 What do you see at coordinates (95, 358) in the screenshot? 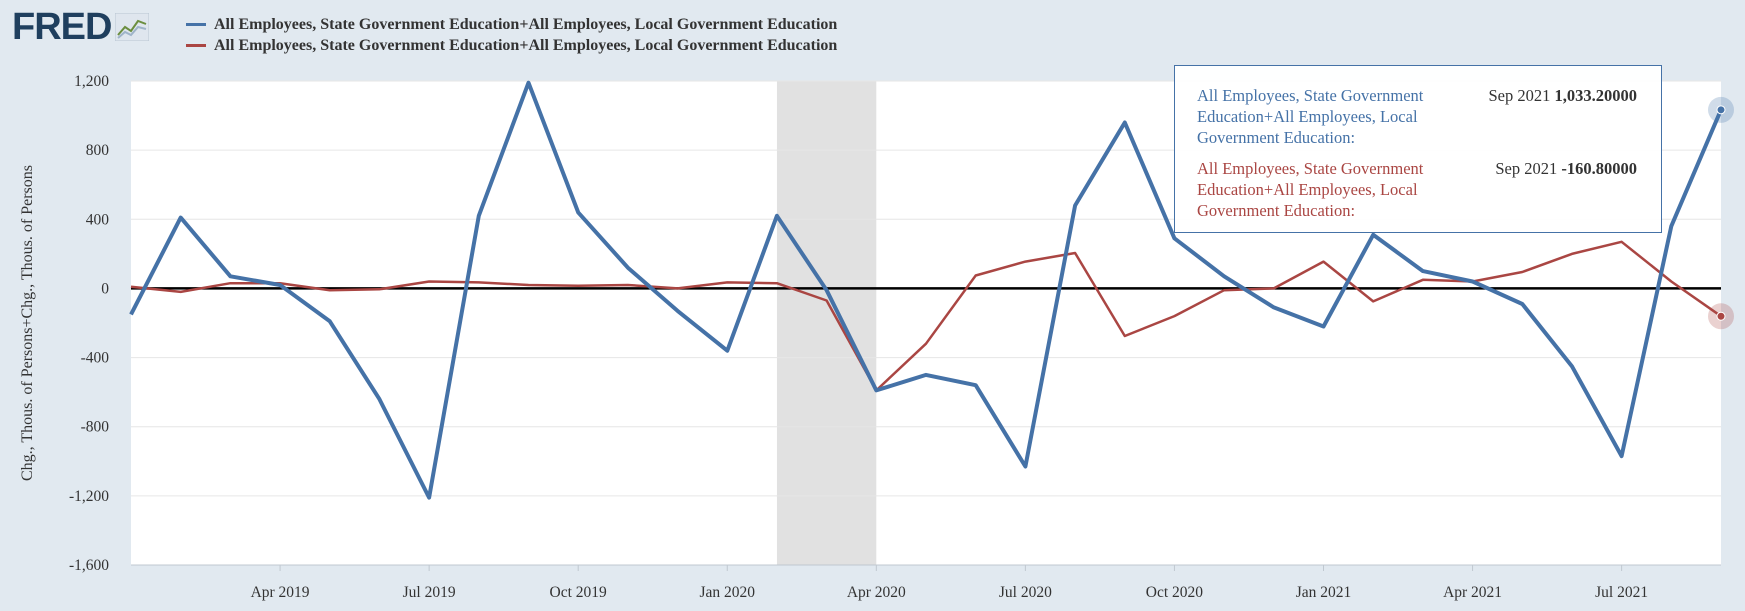
I see `y-tick-label: -400` at bounding box center [95, 358].